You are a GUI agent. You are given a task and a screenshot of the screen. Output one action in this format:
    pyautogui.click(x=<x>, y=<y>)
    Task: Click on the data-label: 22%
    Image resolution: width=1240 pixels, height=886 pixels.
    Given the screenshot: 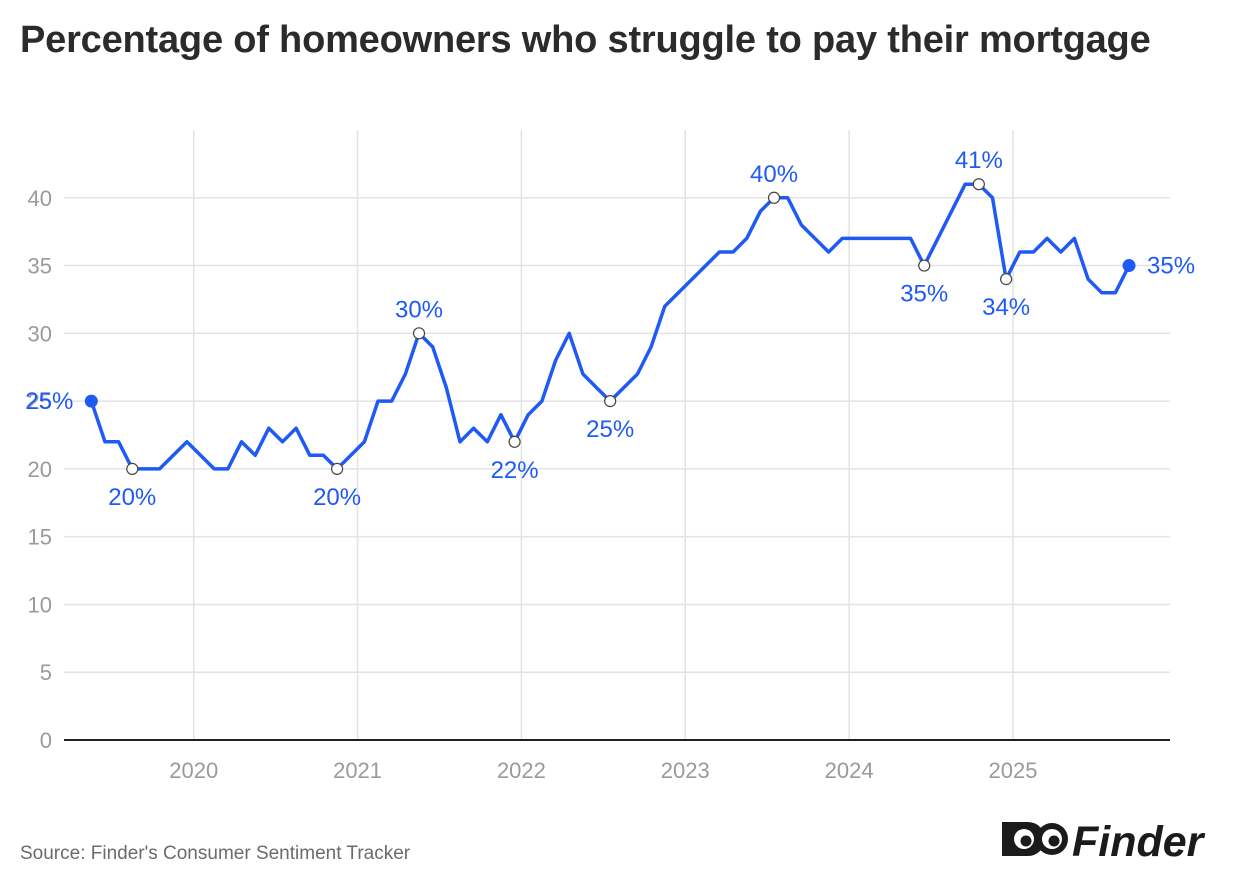 What is the action you would take?
    pyautogui.click(x=515, y=470)
    